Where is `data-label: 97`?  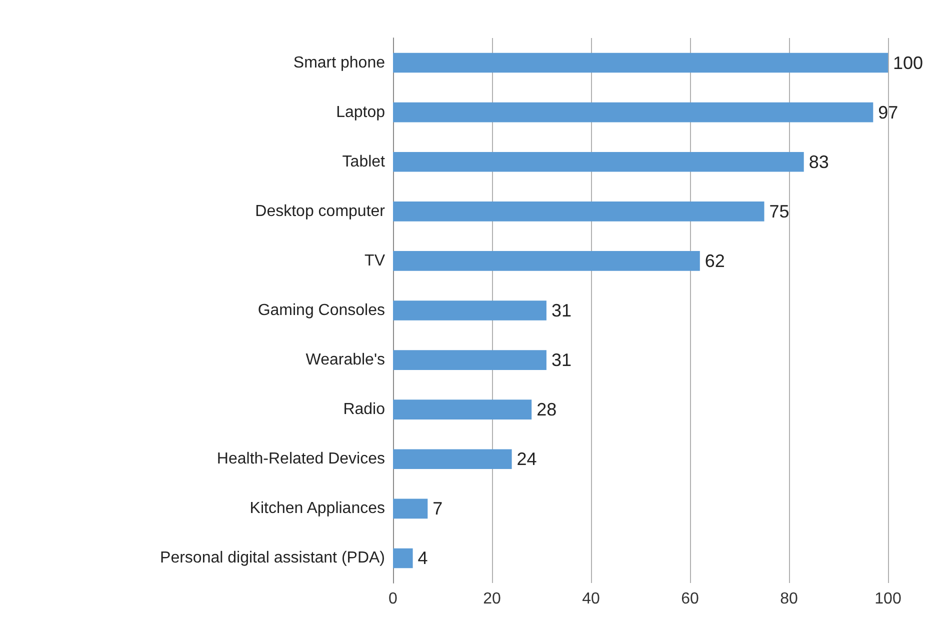
data-label: 97 is located at coordinates (888, 112).